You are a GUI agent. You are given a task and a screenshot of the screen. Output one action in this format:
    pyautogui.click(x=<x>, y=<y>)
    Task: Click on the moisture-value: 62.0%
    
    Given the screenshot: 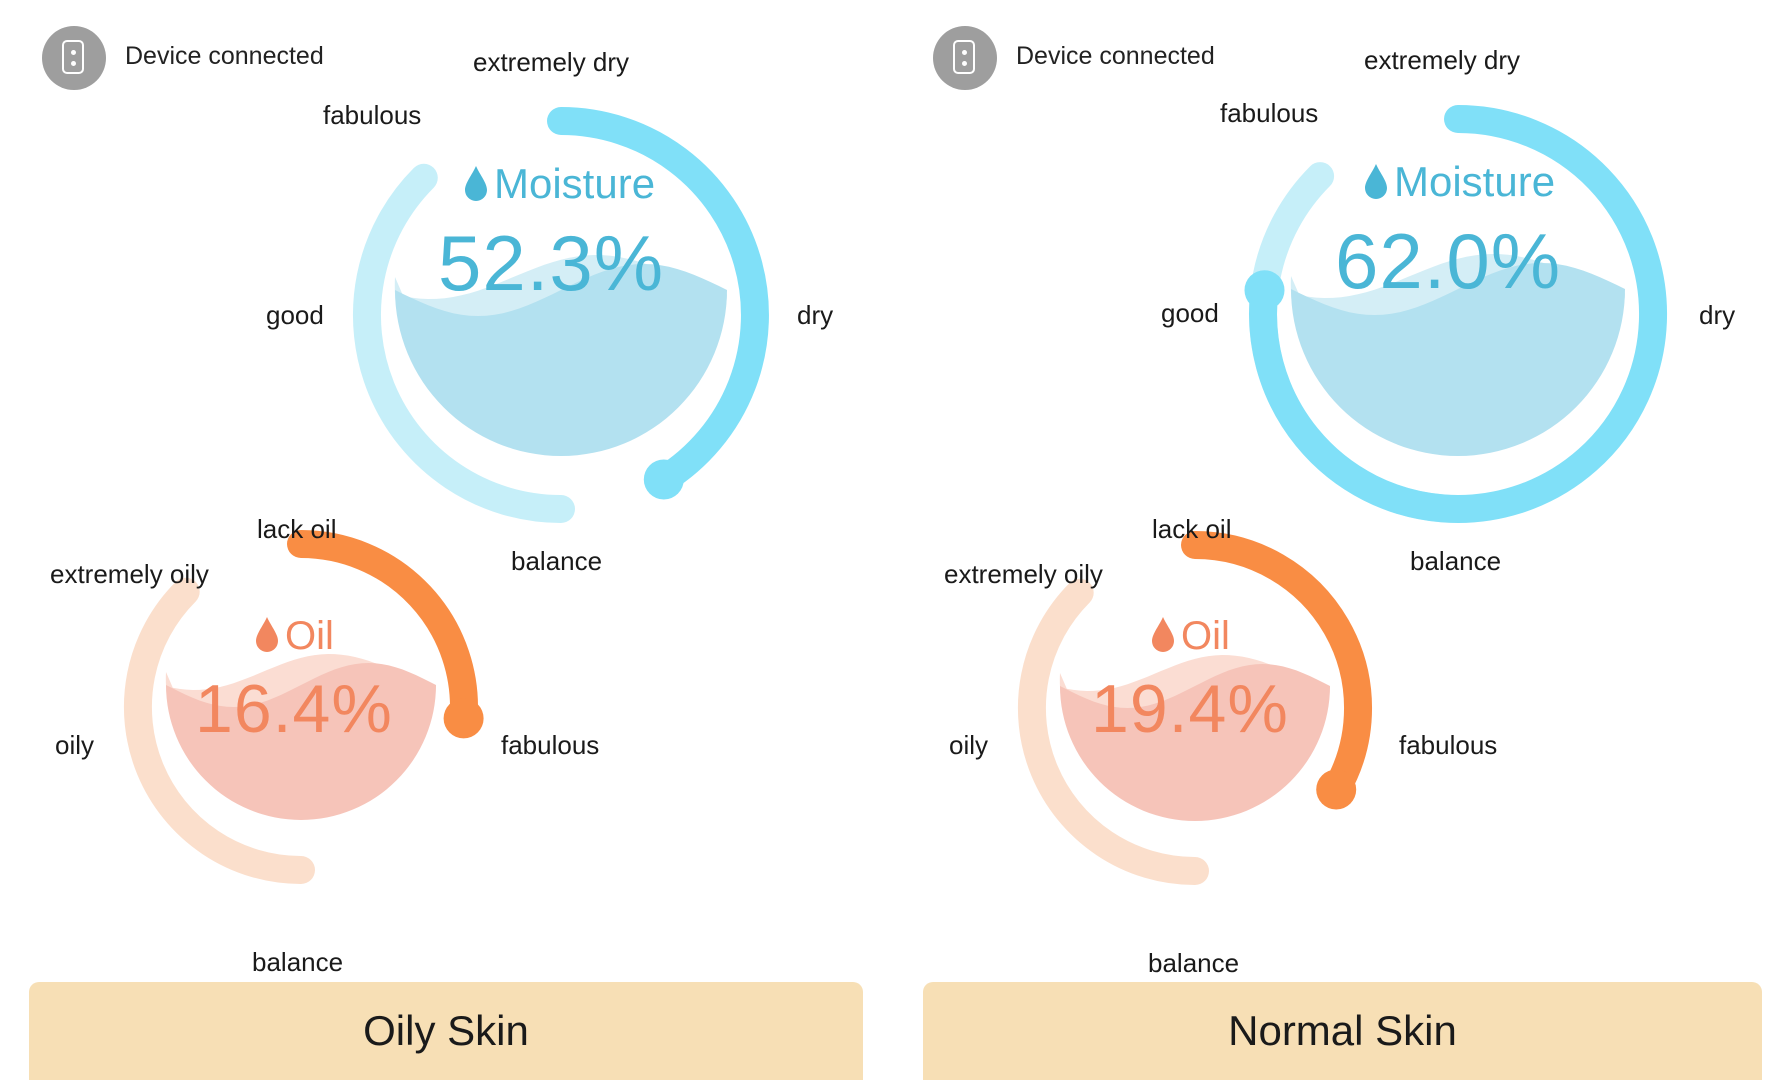 What is the action you would take?
    pyautogui.click(x=1448, y=261)
    